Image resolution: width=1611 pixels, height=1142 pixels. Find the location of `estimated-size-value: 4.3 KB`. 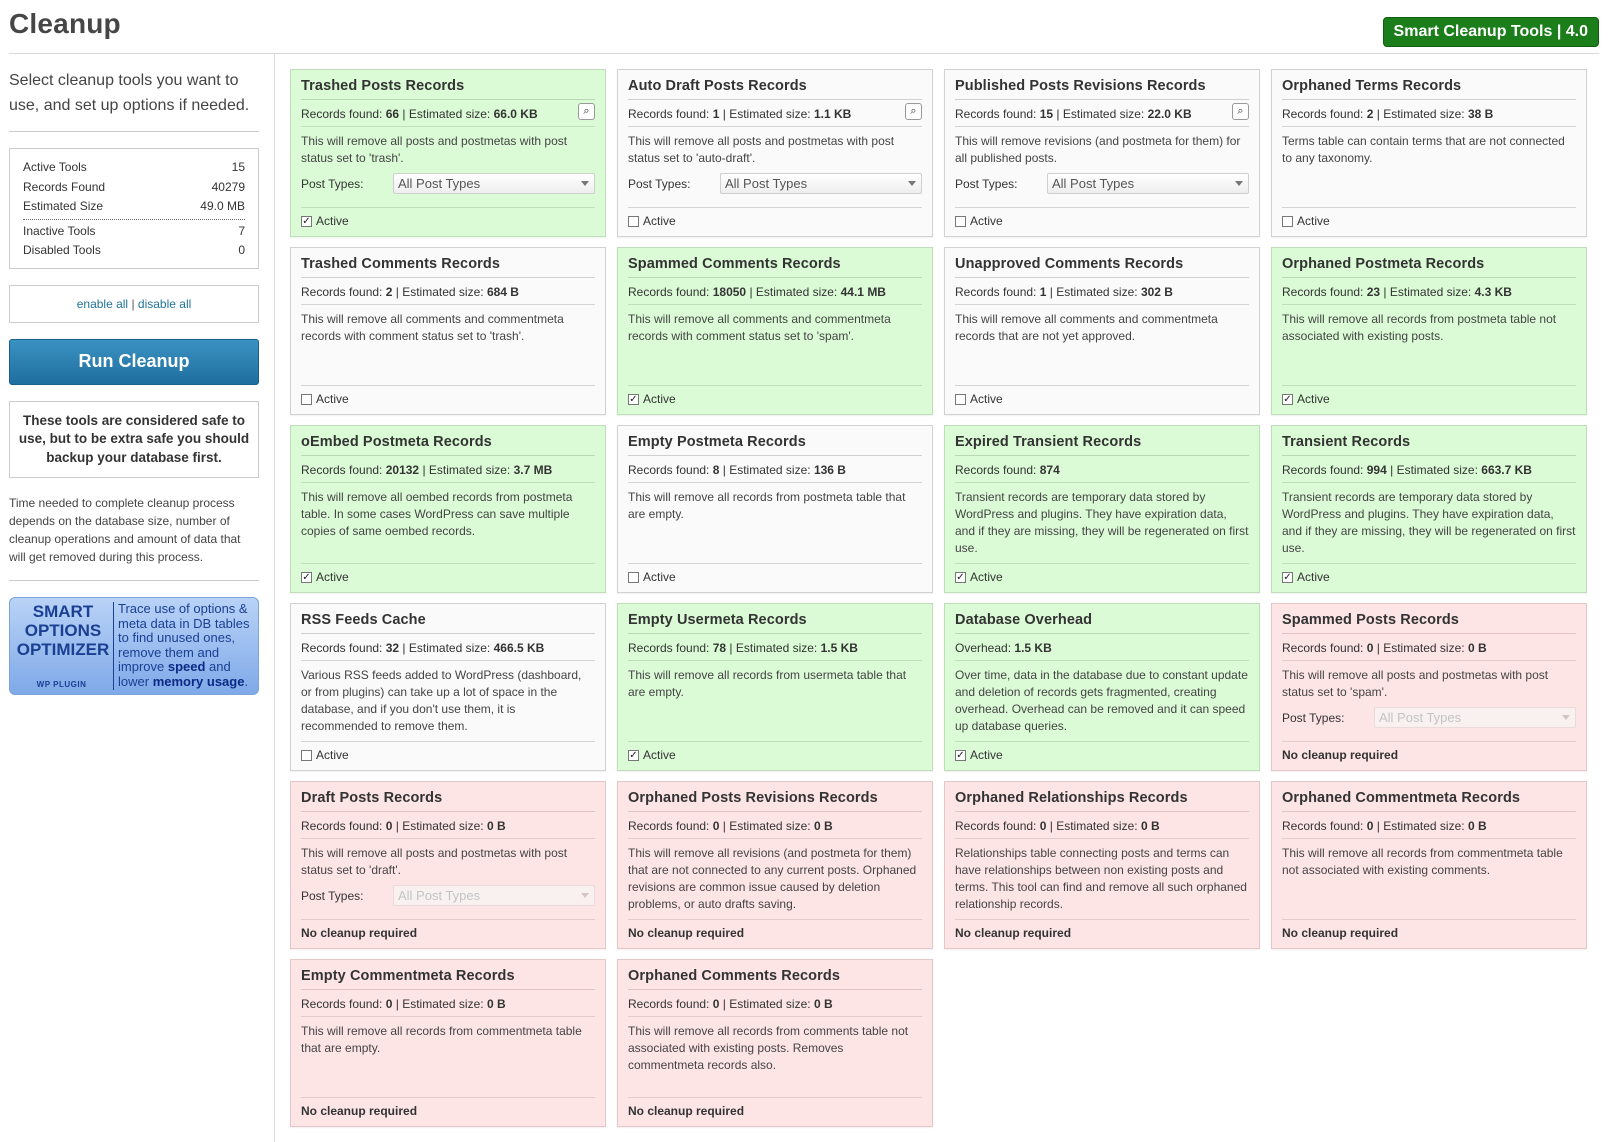

estimated-size-value: 4.3 KB is located at coordinates (1493, 292).